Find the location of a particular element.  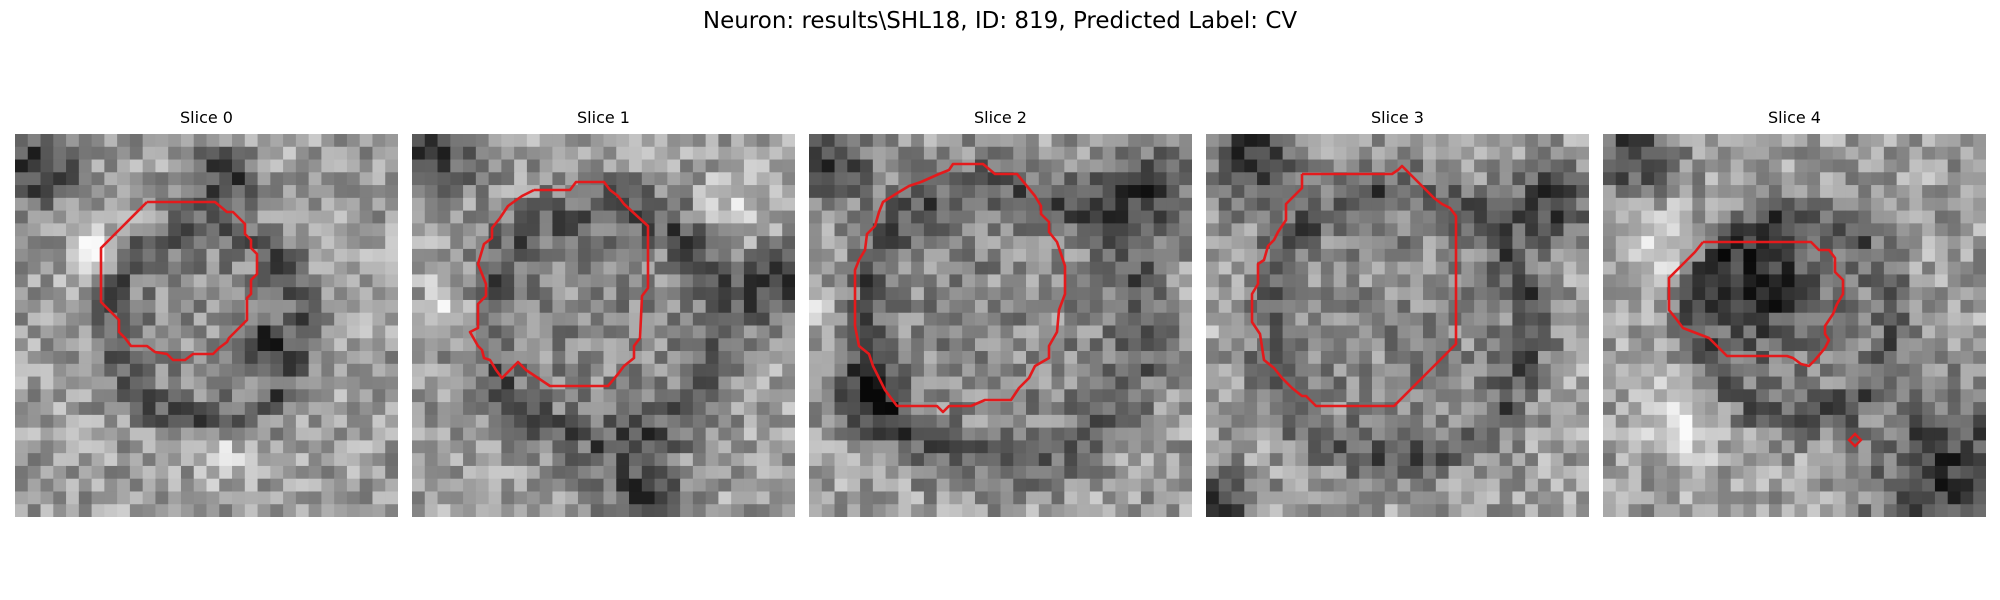

slice-2-title: Slice 2 is located at coordinates (1000, 117).